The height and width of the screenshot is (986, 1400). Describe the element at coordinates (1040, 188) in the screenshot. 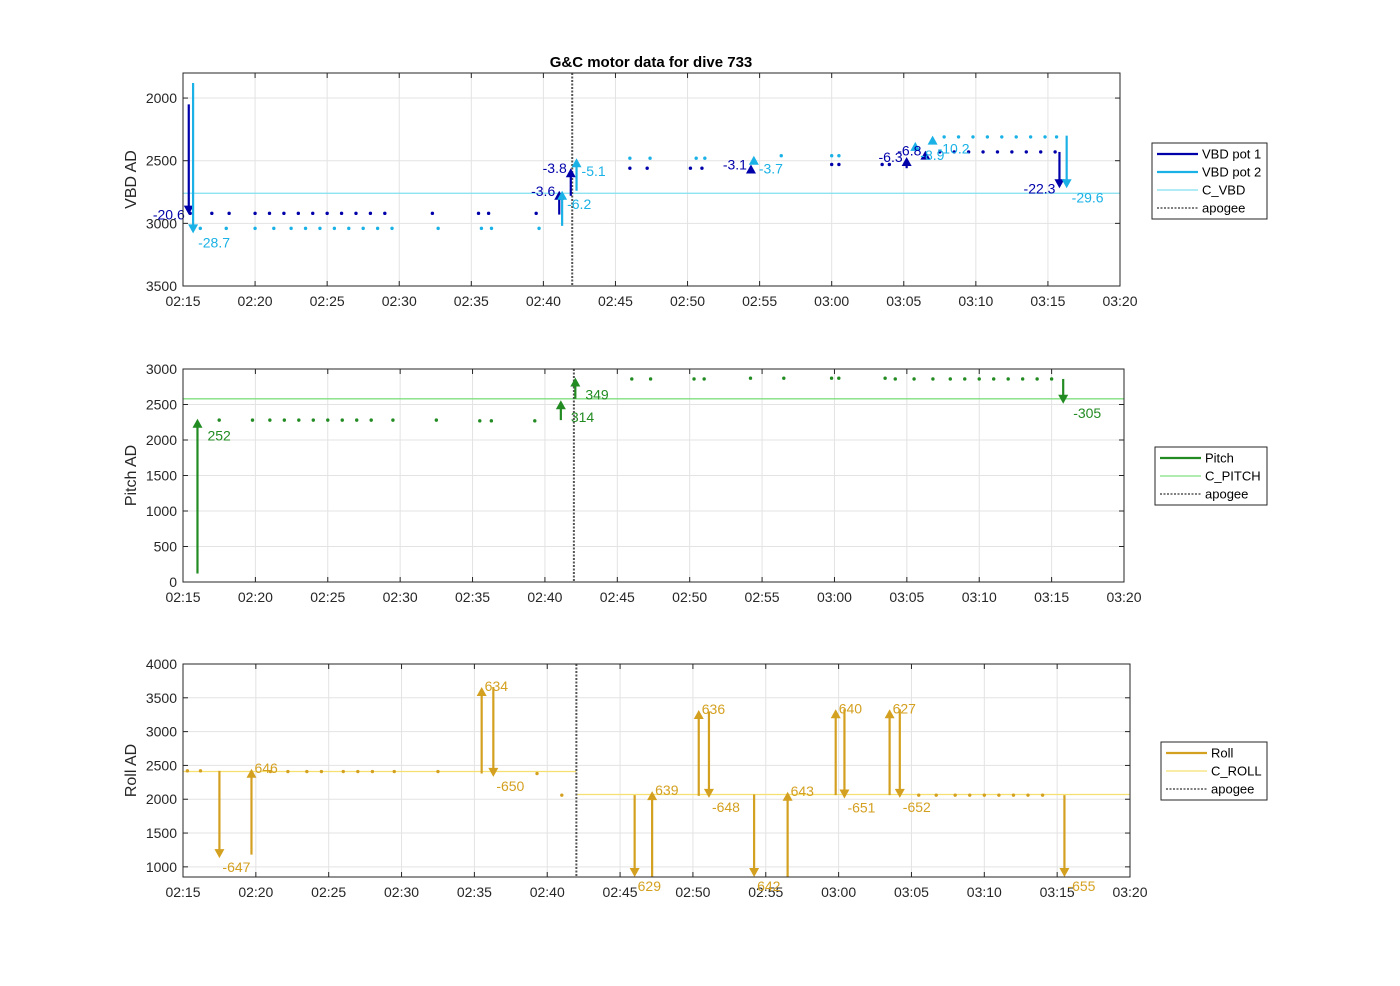

I see `move-label: -22.3` at that location.